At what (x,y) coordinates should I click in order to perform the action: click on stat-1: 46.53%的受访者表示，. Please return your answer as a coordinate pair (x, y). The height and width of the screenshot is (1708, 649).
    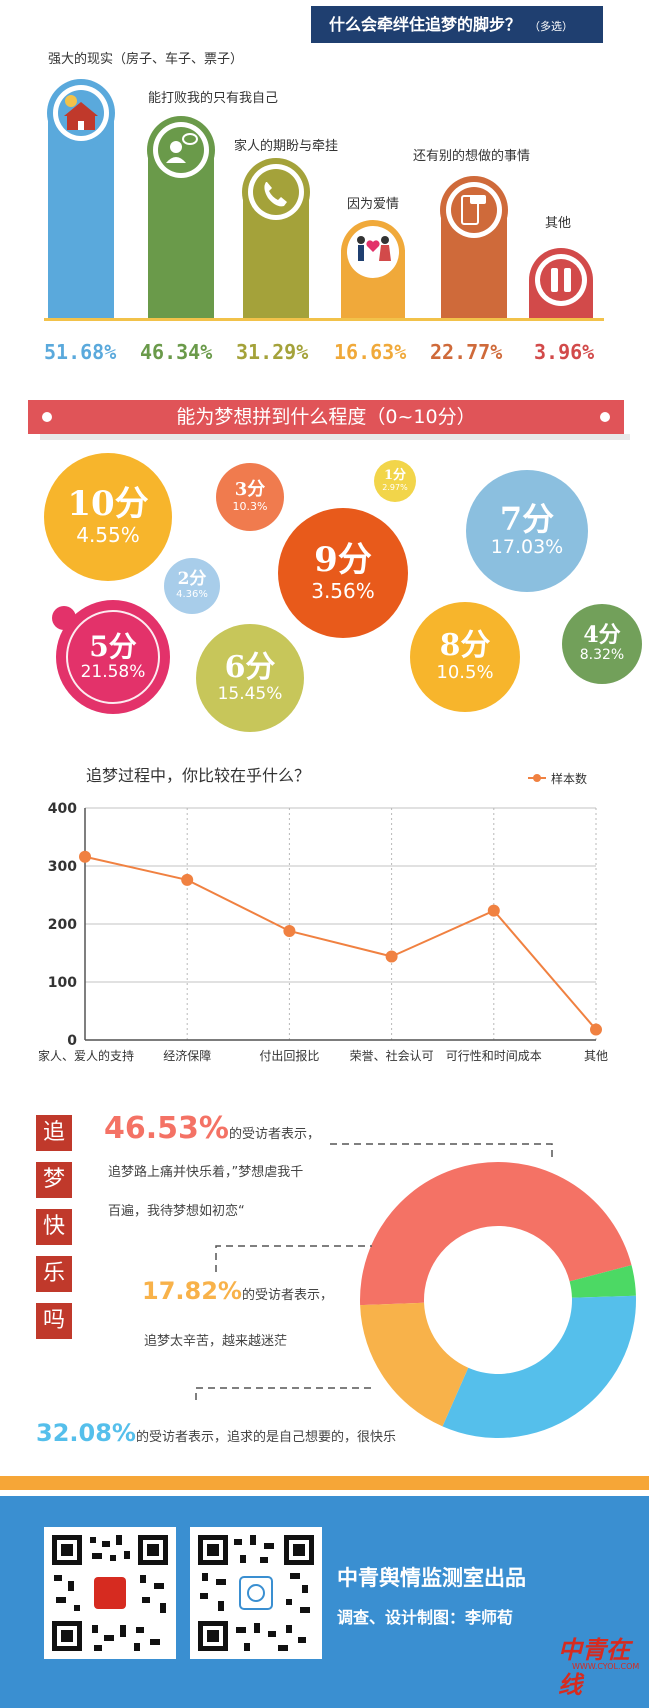
    Looking at the image, I should click on (212, 1128).